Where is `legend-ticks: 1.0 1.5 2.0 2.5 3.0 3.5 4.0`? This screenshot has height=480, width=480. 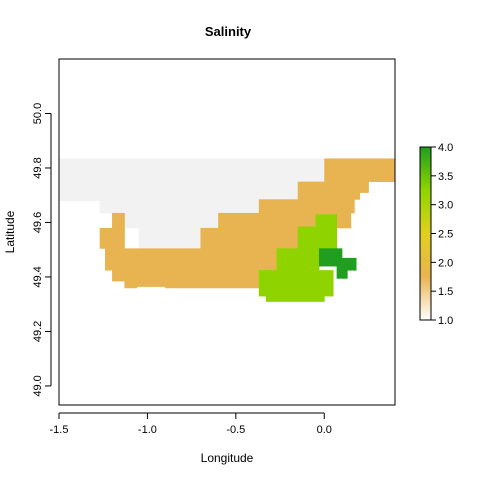 legend-ticks: 1.0 1.5 2.0 2.5 3.0 3.5 4.0 is located at coordinates (442, 234).